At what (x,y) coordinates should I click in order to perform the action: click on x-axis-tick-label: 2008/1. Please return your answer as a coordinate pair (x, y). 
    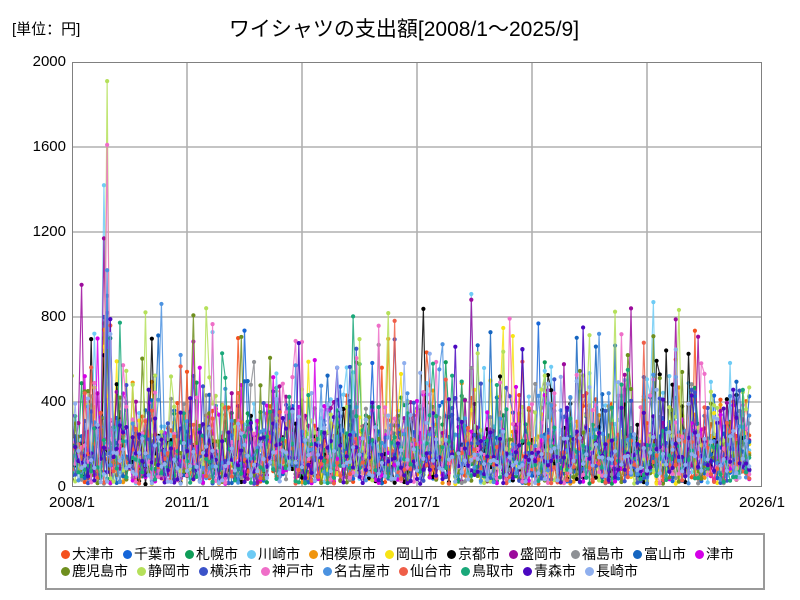
    Looking at the image, I should click on (72, 502).